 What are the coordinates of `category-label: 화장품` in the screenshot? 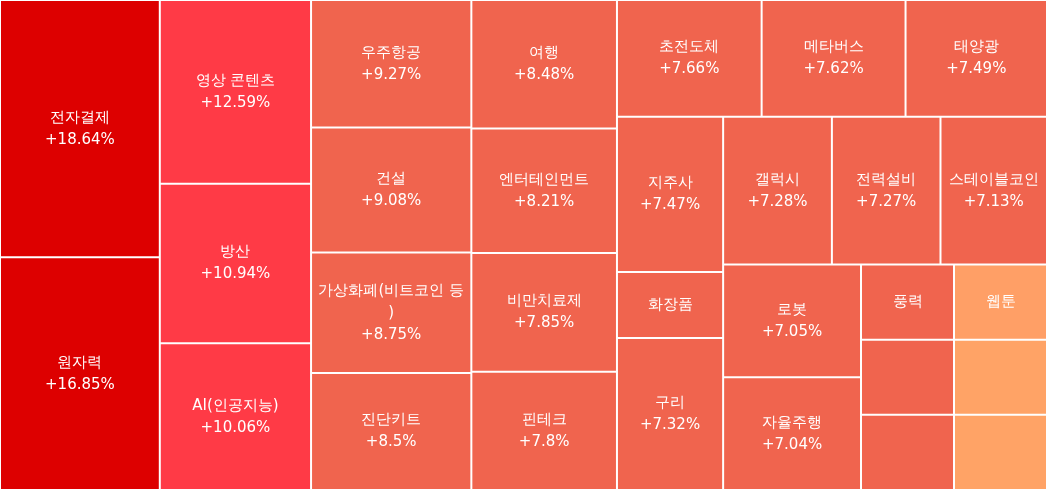 It's located at (670, 303).